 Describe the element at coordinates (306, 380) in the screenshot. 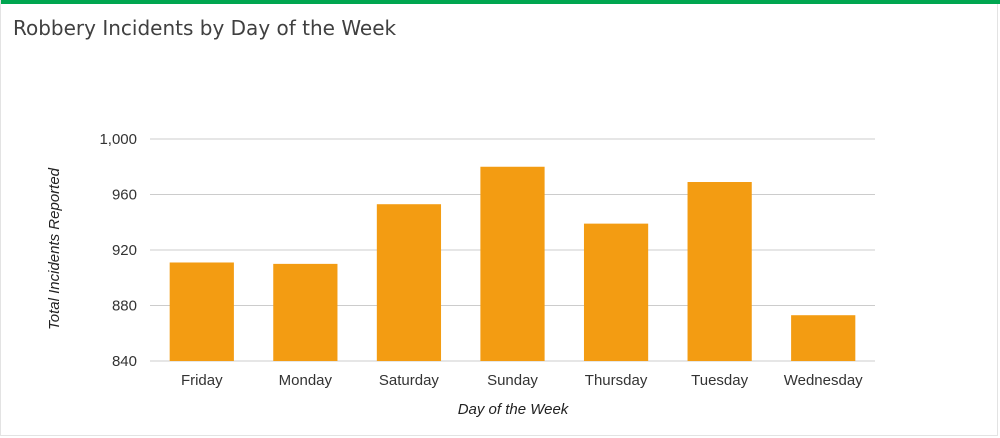

I see `x-tick-label: Monday` at that location.